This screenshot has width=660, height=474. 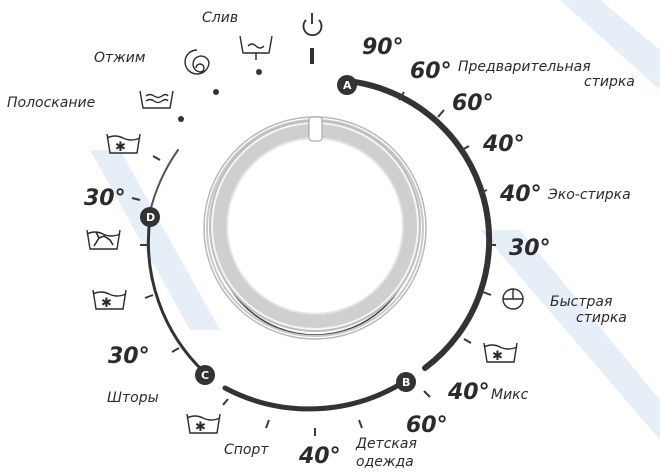 I want to click on hand-wash-icon, so click(x=103, y=239).